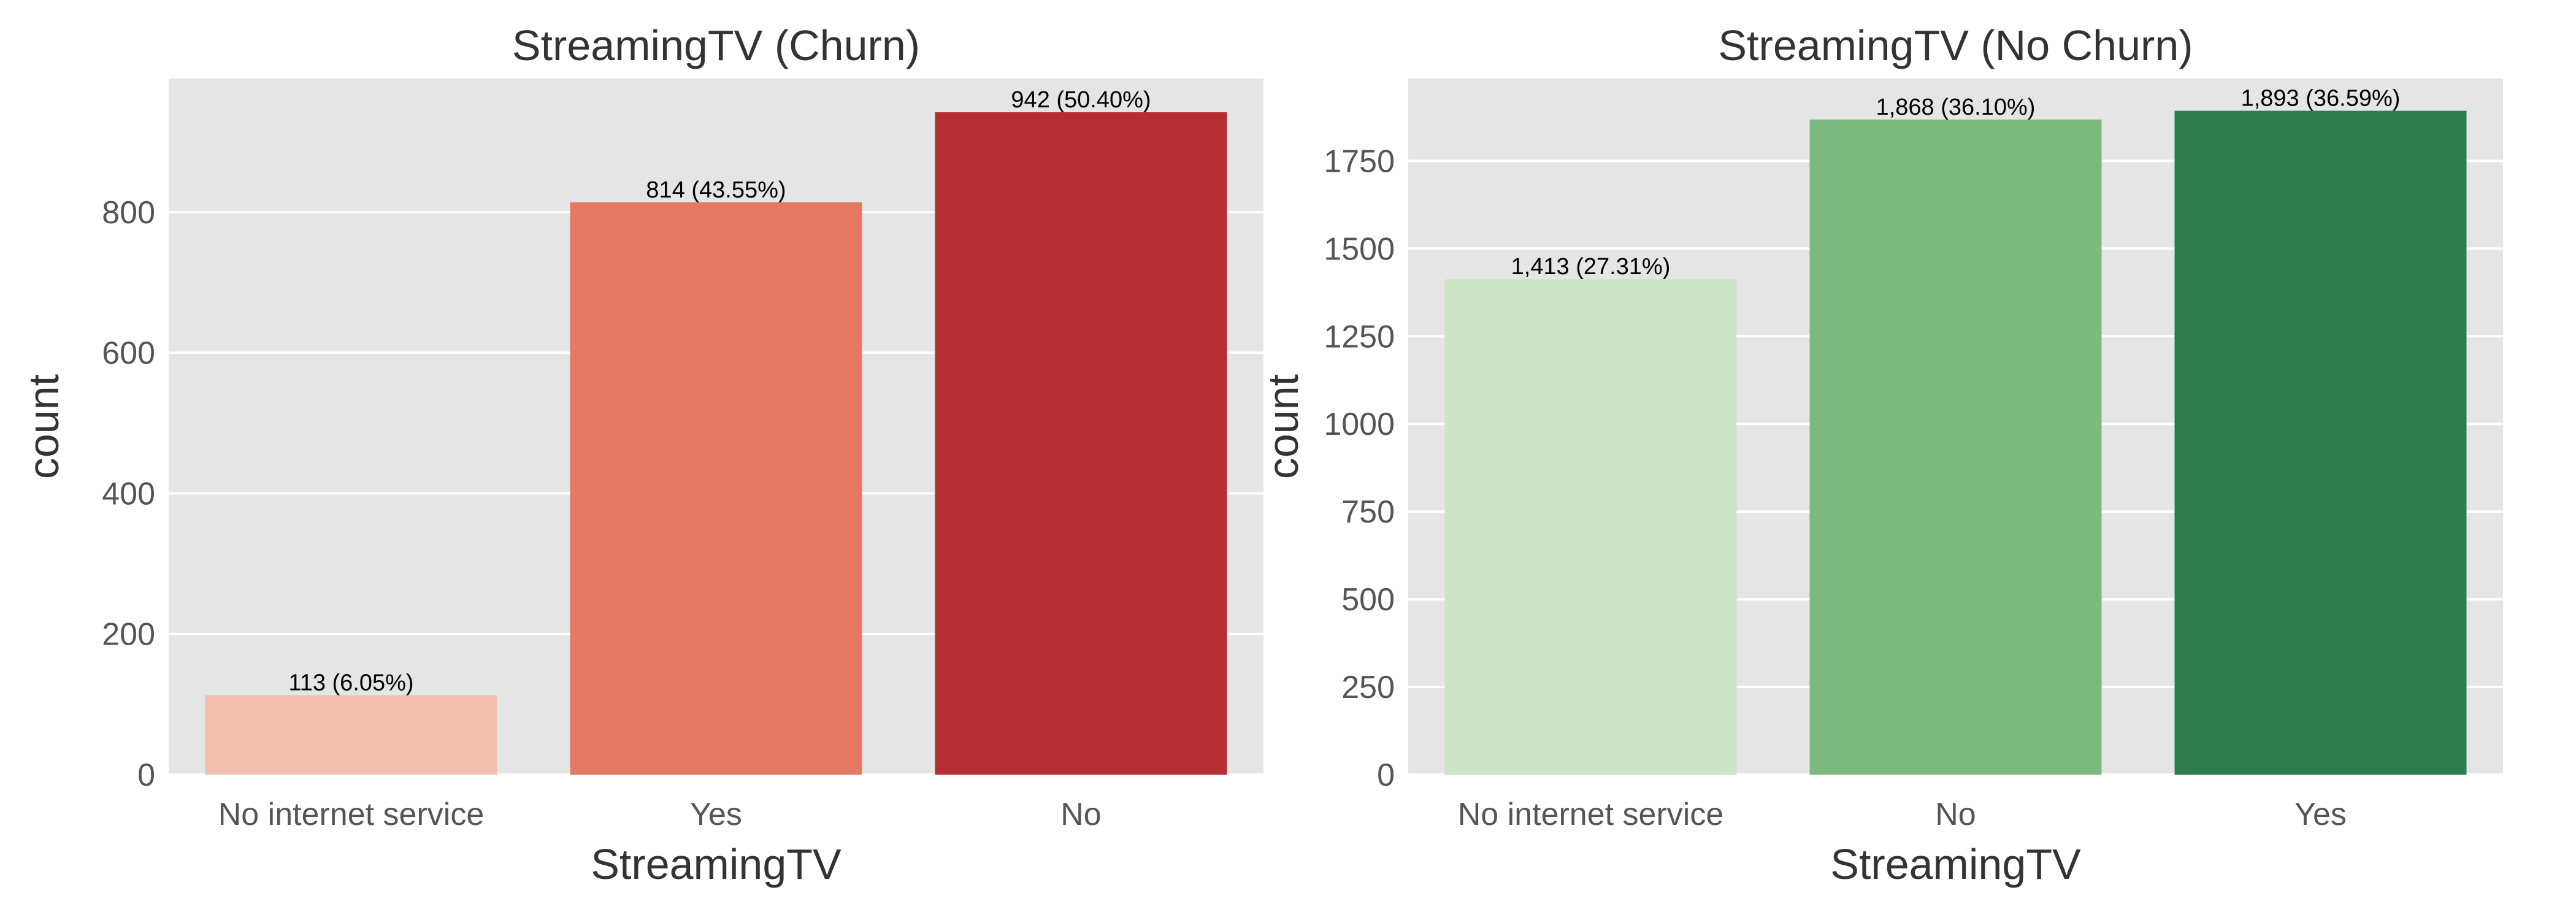  Describe the element at coordinates (2321, 99) in the screenshot. I see `data-label: 1,893 (36.59%)` at that location.